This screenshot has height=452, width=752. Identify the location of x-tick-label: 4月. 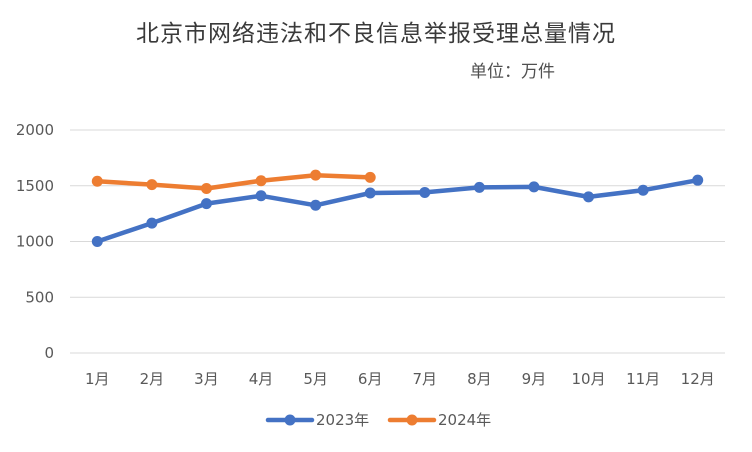
(261, 379).